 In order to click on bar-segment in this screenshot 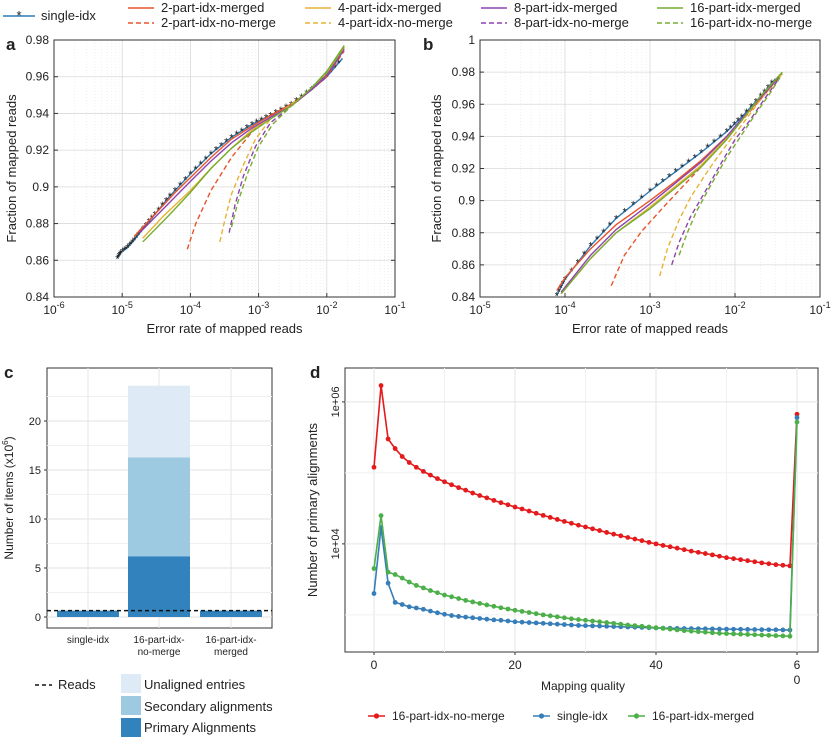, I will do `click(159, 586)`.